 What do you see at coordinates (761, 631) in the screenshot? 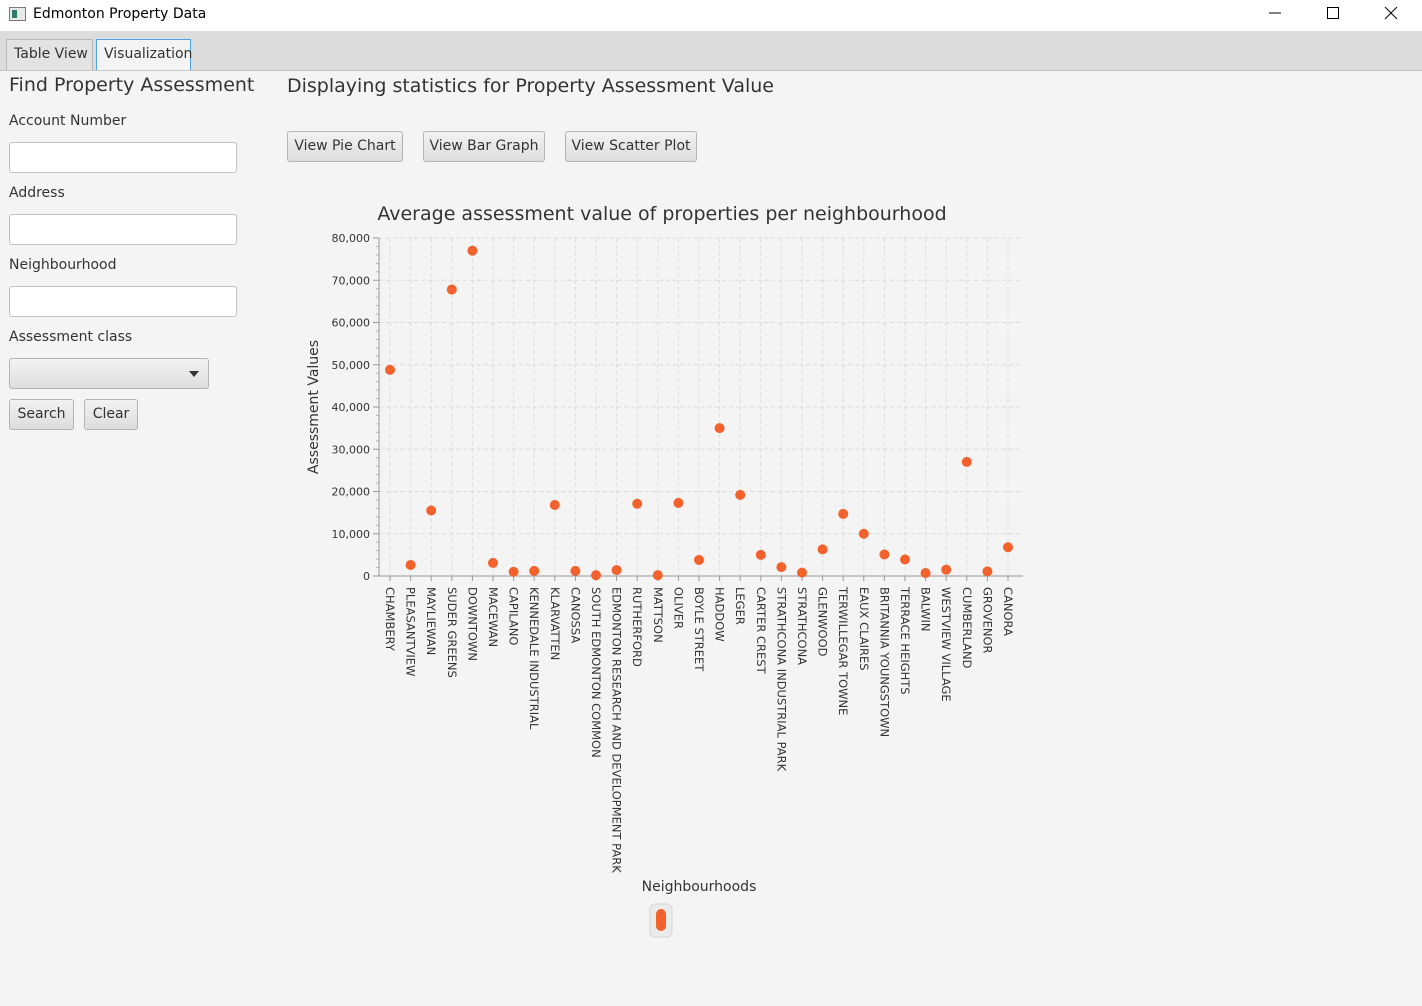
I see `x-category-label: CARTER CREST` at bounding box center [761, 631].